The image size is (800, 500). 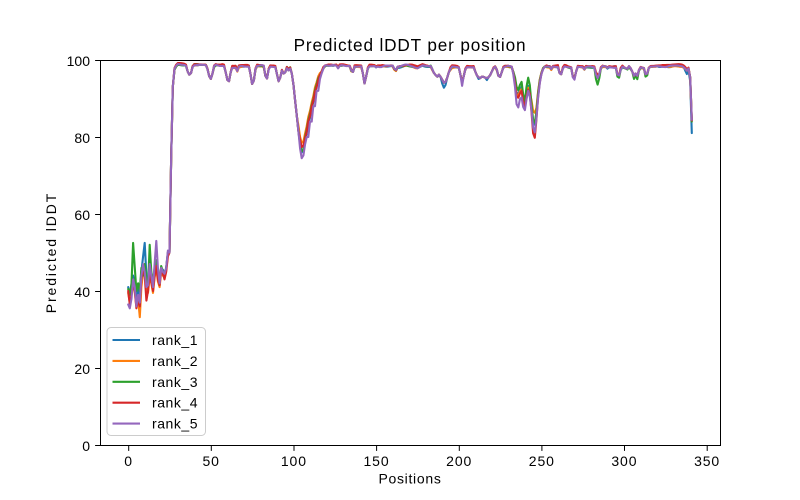 What do you see at coordinates (82, 292) in the screenshot?
I see `svg-text: 40` at bounding box center [82, 292].